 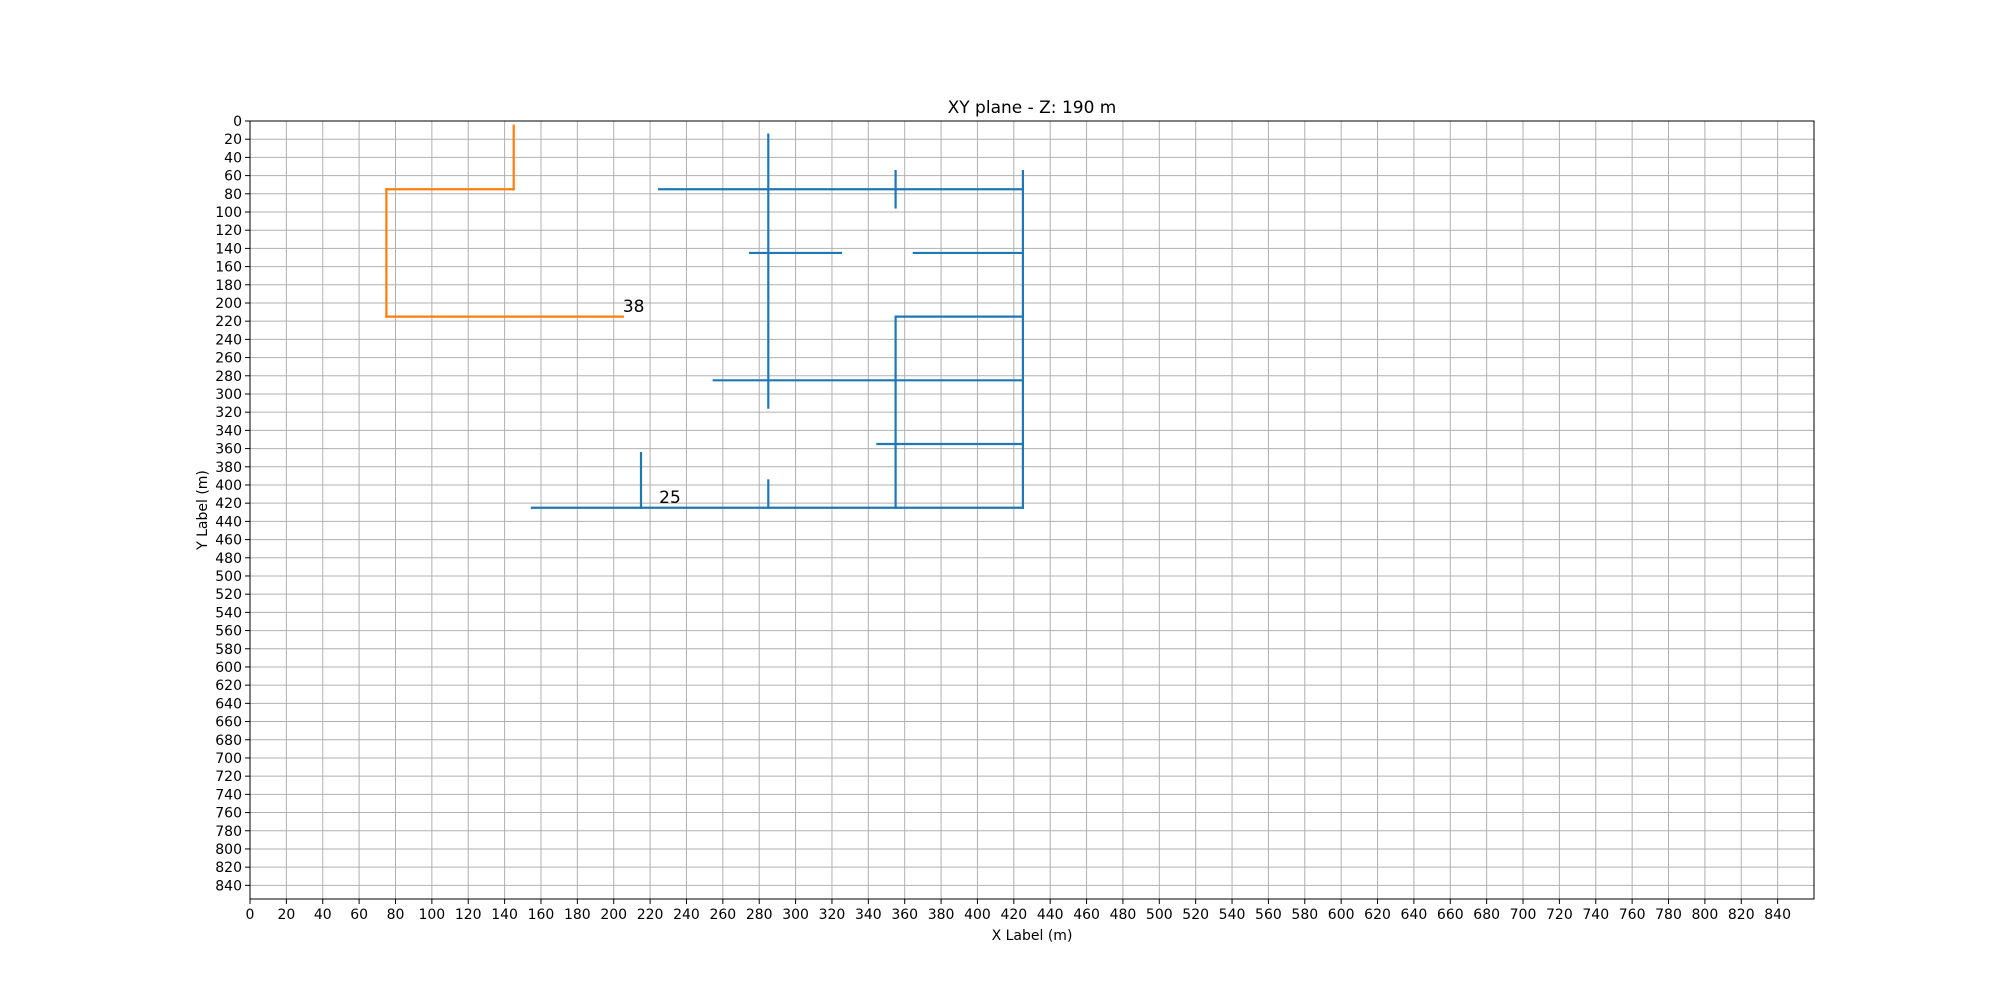 I want to click on x-tick-label: 840, so click(x=1777, y=915).